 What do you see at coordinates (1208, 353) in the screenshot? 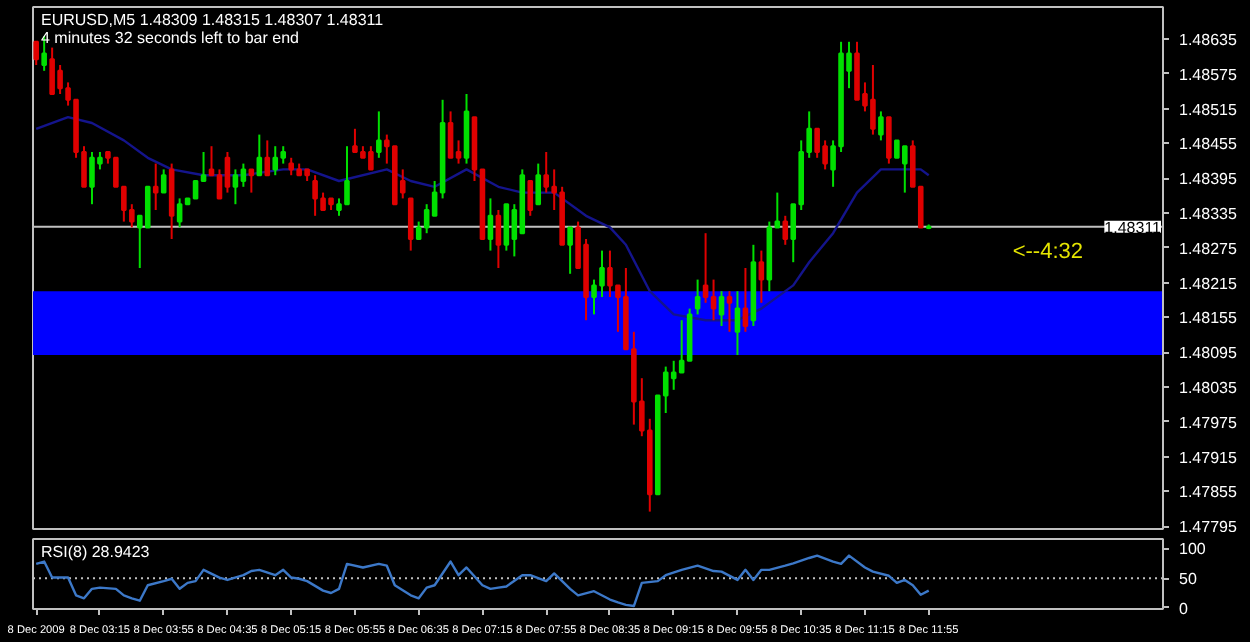
I see `y-tick-label: 1.48095` at bounding box center [1208, 353].